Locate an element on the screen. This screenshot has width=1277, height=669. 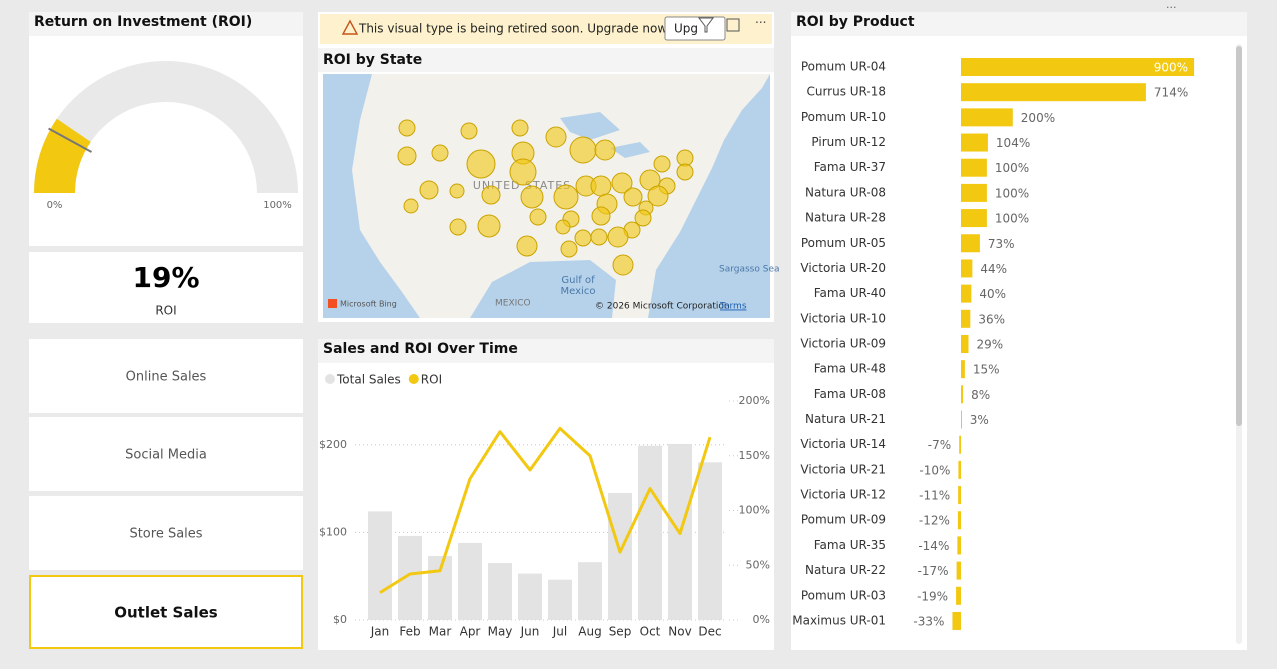
data-label: 900% is located at coordinates (1171, 68).